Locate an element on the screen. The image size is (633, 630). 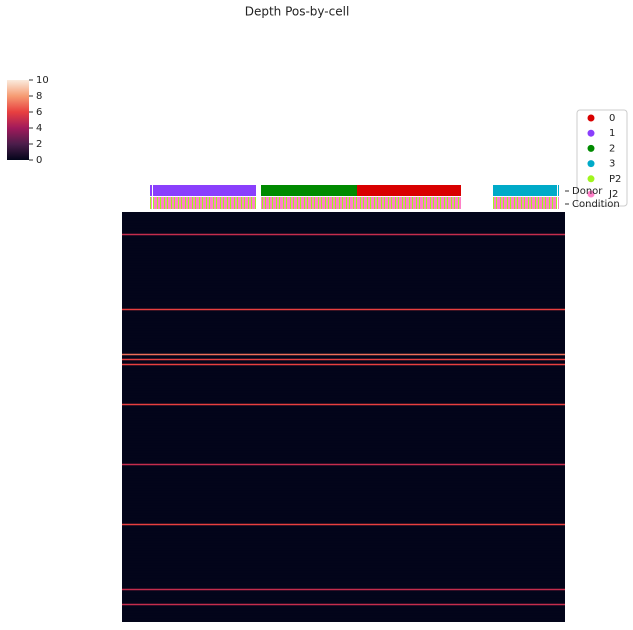
legend-label: J2 is located at coordinates (613, 194).